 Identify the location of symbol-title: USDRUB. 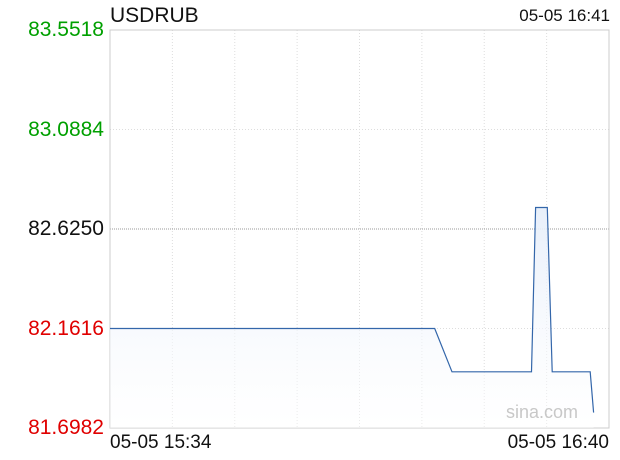
(154, 15).